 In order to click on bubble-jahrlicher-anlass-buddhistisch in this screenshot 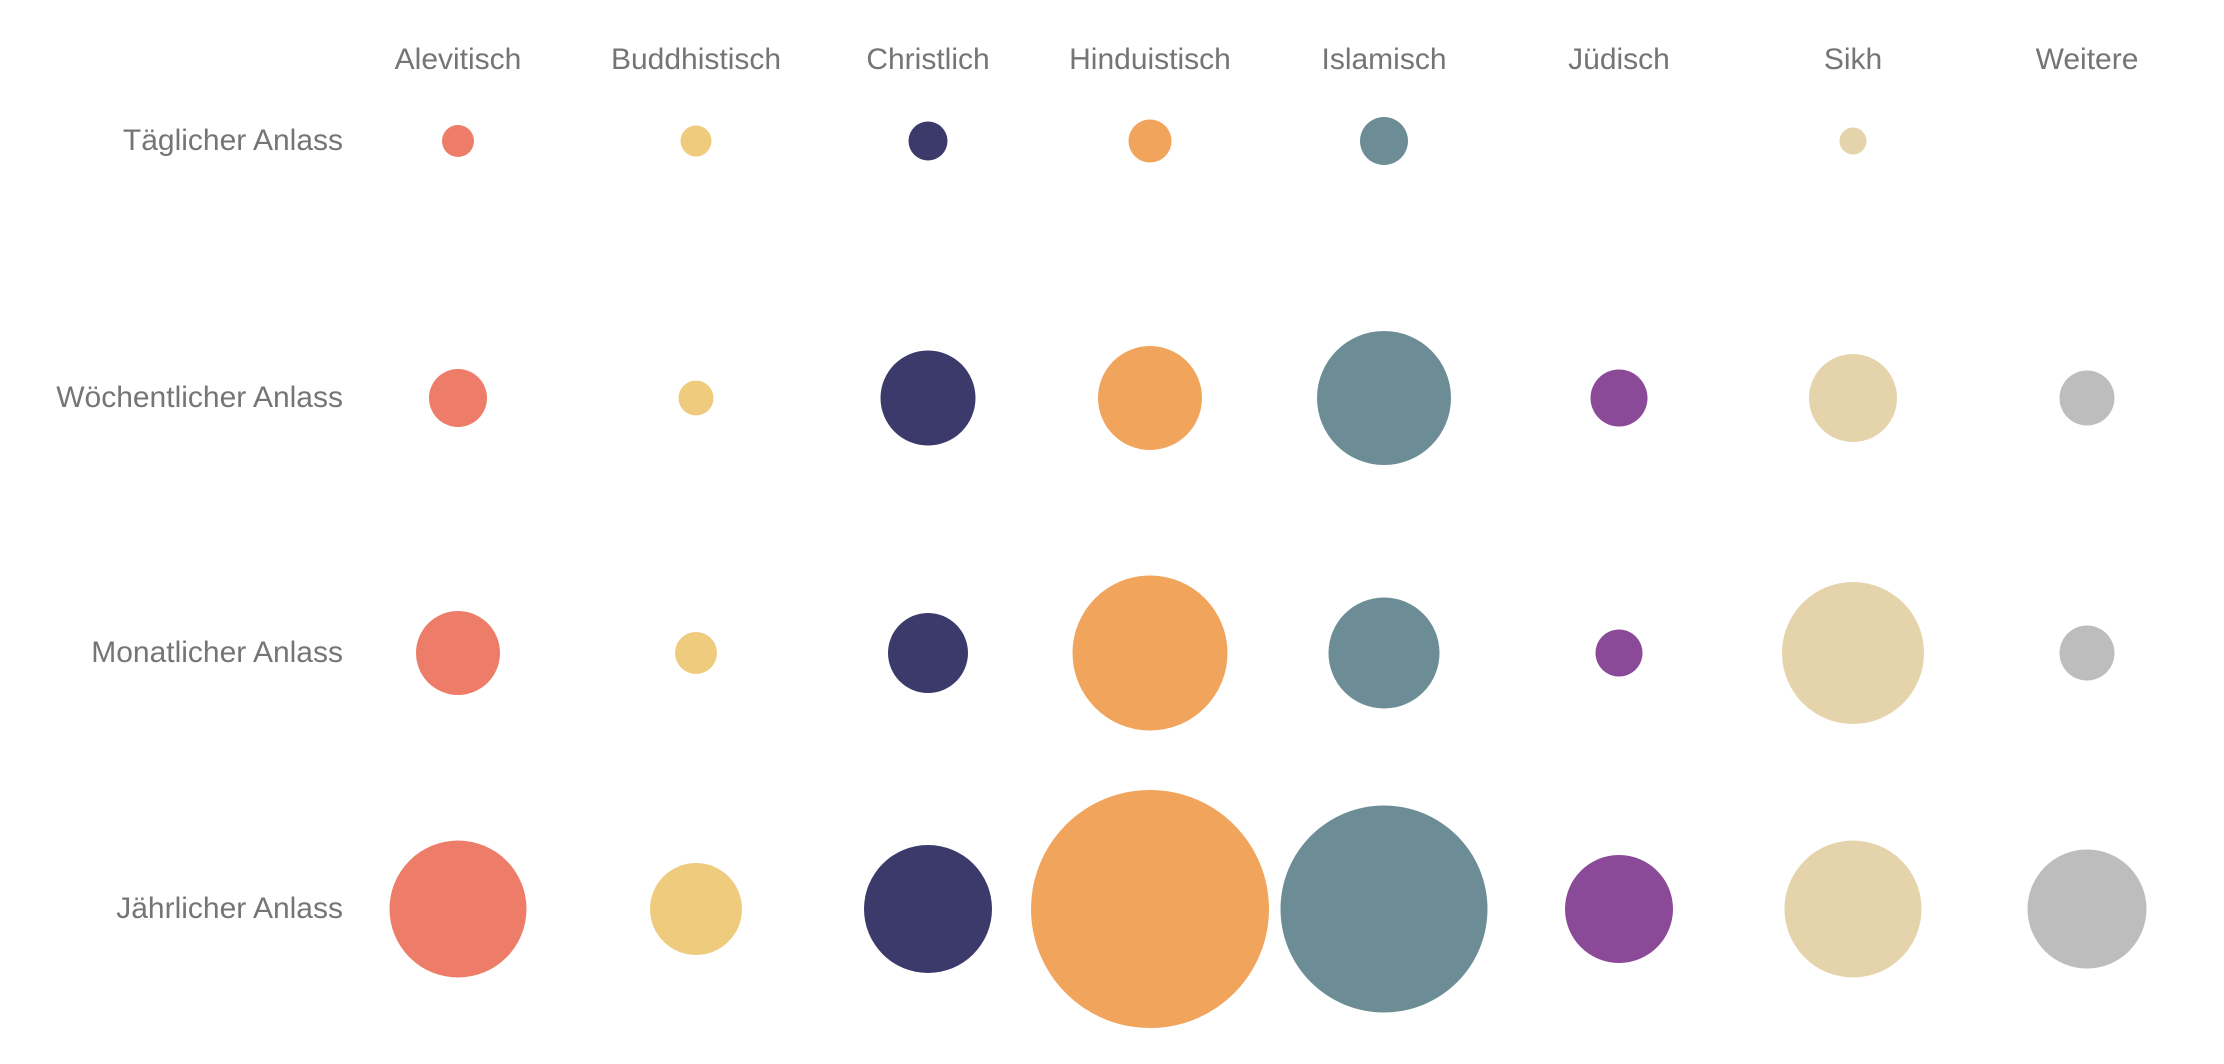, I will do `click(696, 909)`.